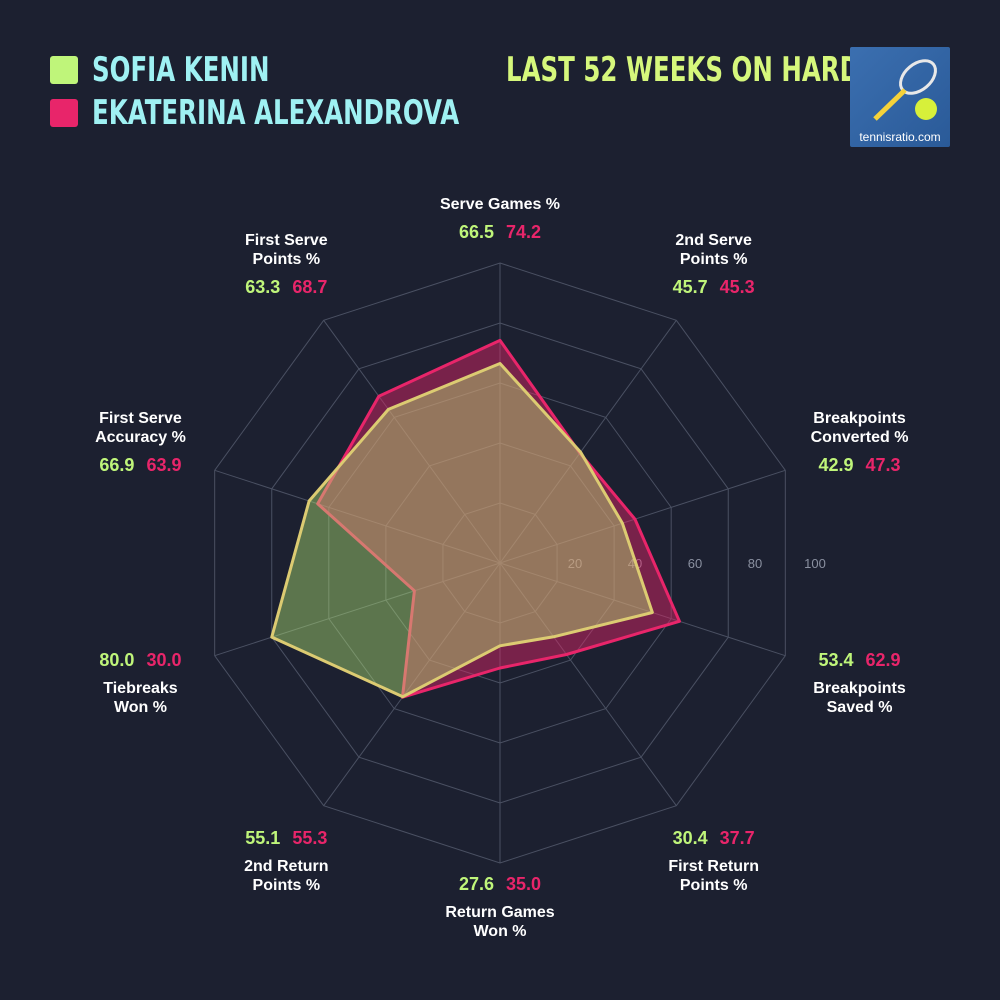 Image resolution: width=1000 pixels, height=1000 pixels. What do you see at coordinates (815, 563) in the screenshot?
I see `r-tick-label: 100` at bounding box center [815, 563].